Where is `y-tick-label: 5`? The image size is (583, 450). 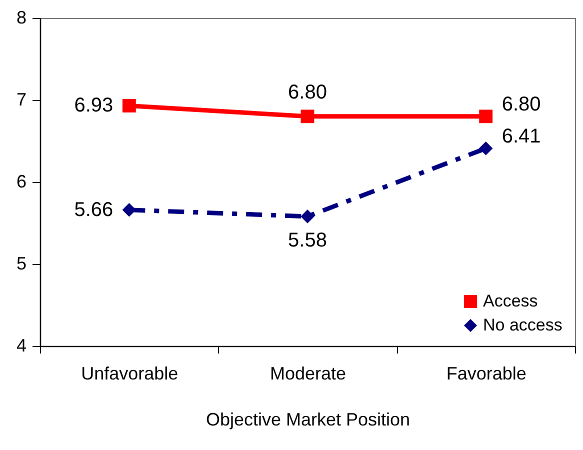
y-tick-label: 5 is located at coordinates (21, 264).